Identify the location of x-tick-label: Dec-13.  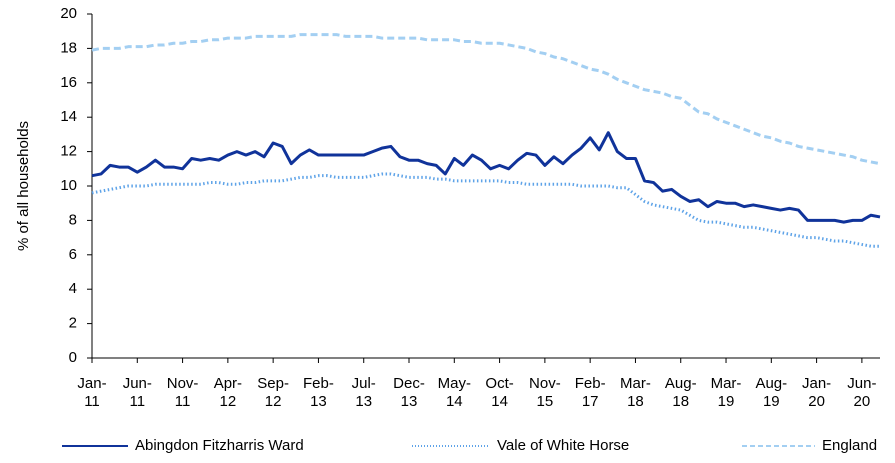
(409, 392).